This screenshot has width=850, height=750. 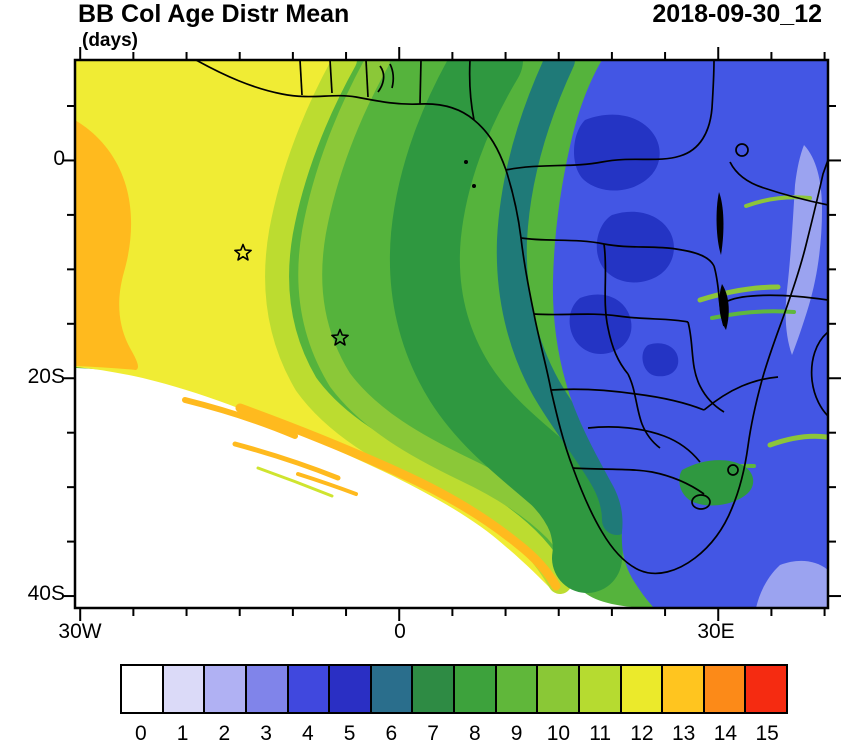 I want to click on colorbar-cells, so click(x=454, y=689).